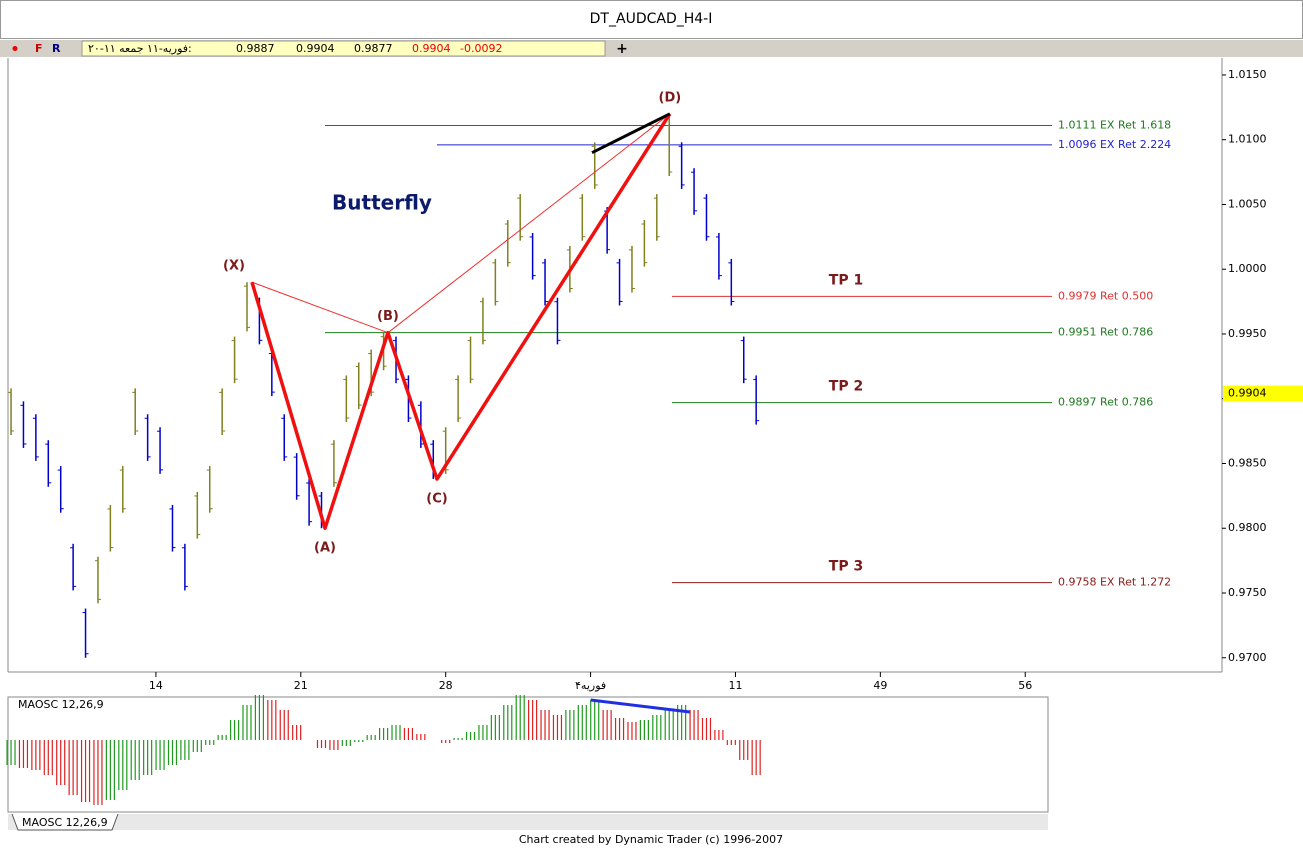 Image resolution: width=1303 pixels, height=848 pixels. I want to click on tp-label: TP 2, so click(846, 387).